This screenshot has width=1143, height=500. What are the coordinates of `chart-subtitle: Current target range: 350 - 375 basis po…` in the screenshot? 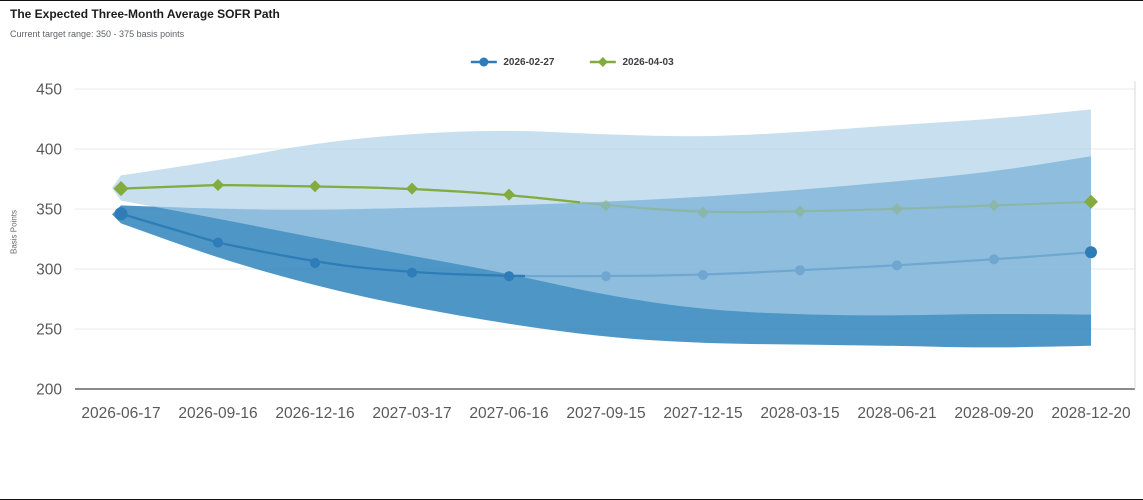 It's located at (97, 34).